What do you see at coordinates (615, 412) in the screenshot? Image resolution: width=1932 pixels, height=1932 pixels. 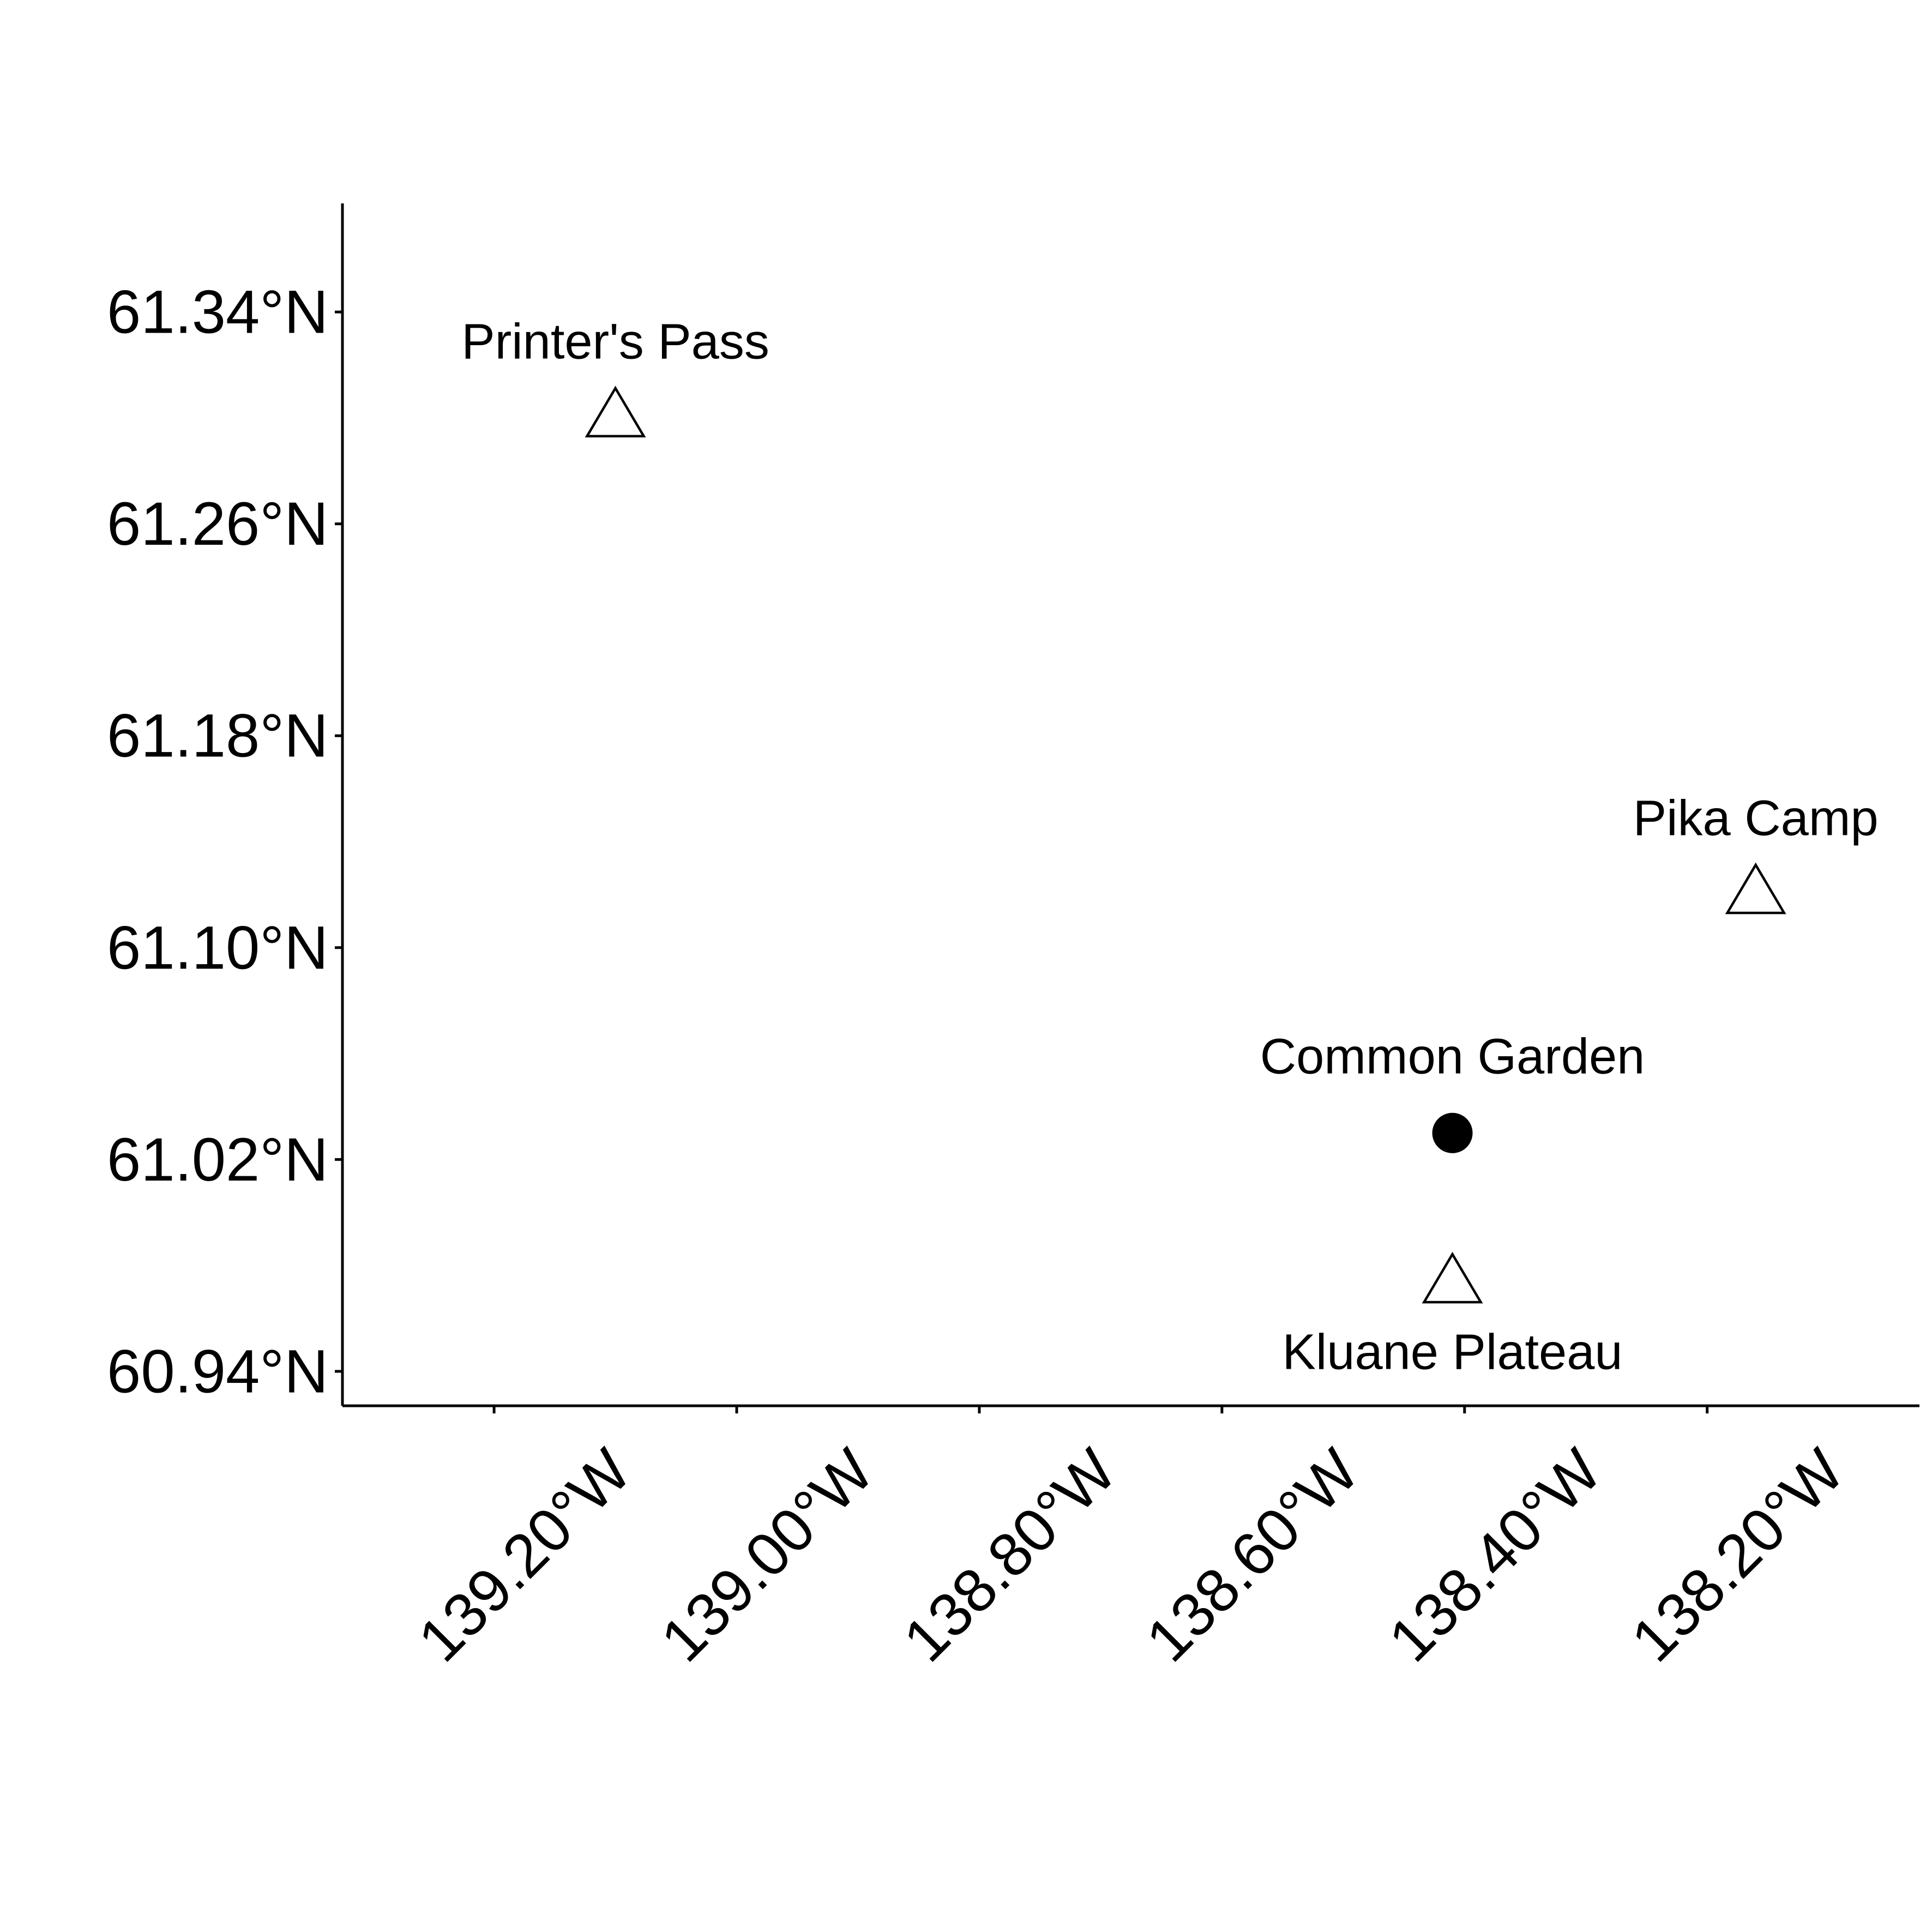 I see `printer-s-pass-marker` at bounding box center [615, 412].